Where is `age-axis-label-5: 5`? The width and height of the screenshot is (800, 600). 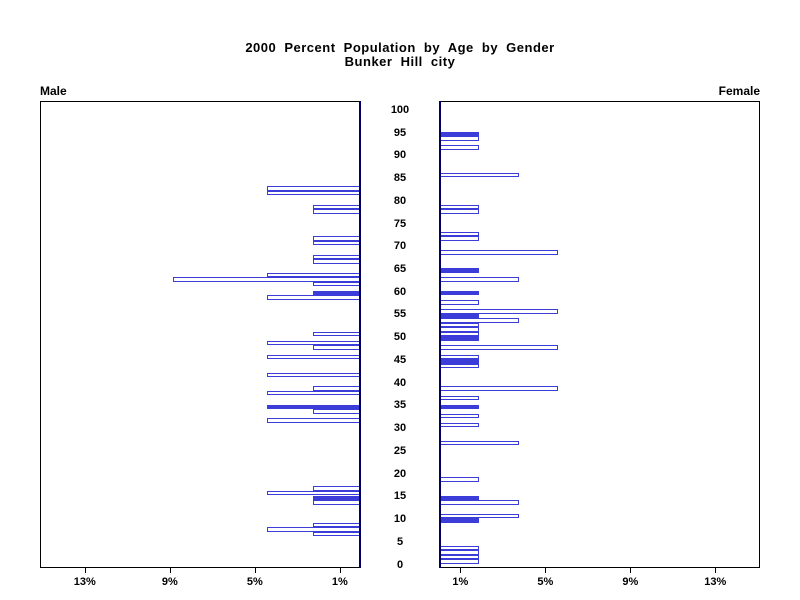
age-axis-label-5: 5 is located at coordinates (400, 541).